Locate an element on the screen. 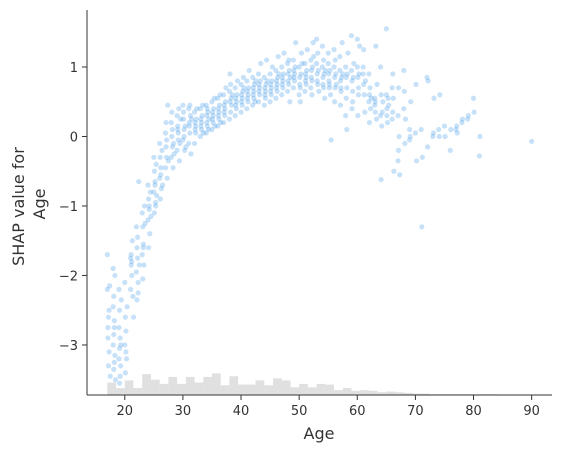 Image resolution: width=561 pixels, height=453 pixels. y-tick-label: 0 is located at coordinates (74, 137).